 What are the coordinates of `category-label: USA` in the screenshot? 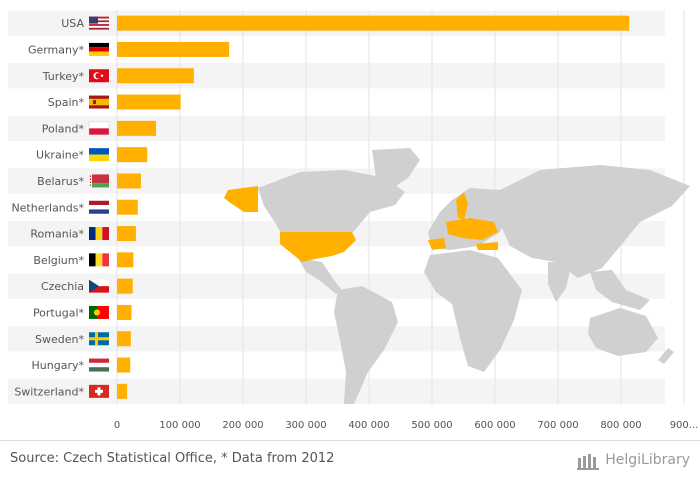 It's located at (72, 23).